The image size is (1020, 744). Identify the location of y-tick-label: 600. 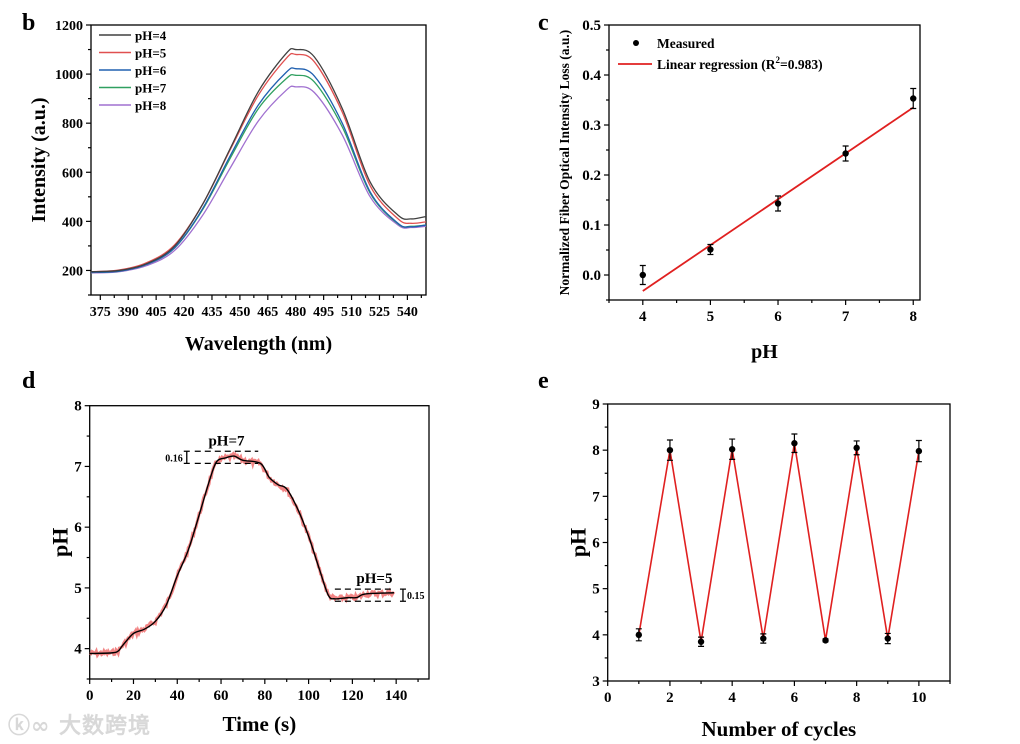
(72, 173).